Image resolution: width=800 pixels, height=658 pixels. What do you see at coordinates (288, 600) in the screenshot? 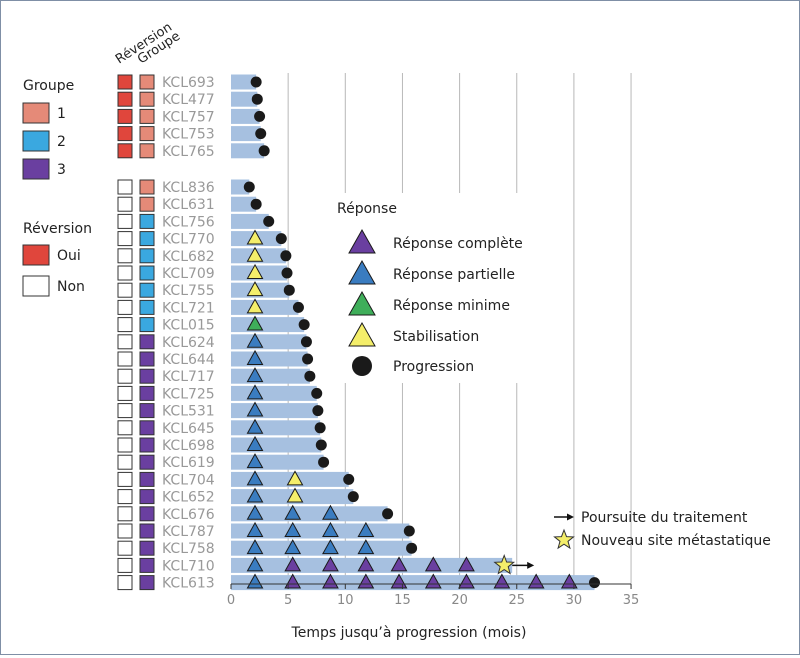
I see `x-tick-label: 5` at bounding box center [288, 600].